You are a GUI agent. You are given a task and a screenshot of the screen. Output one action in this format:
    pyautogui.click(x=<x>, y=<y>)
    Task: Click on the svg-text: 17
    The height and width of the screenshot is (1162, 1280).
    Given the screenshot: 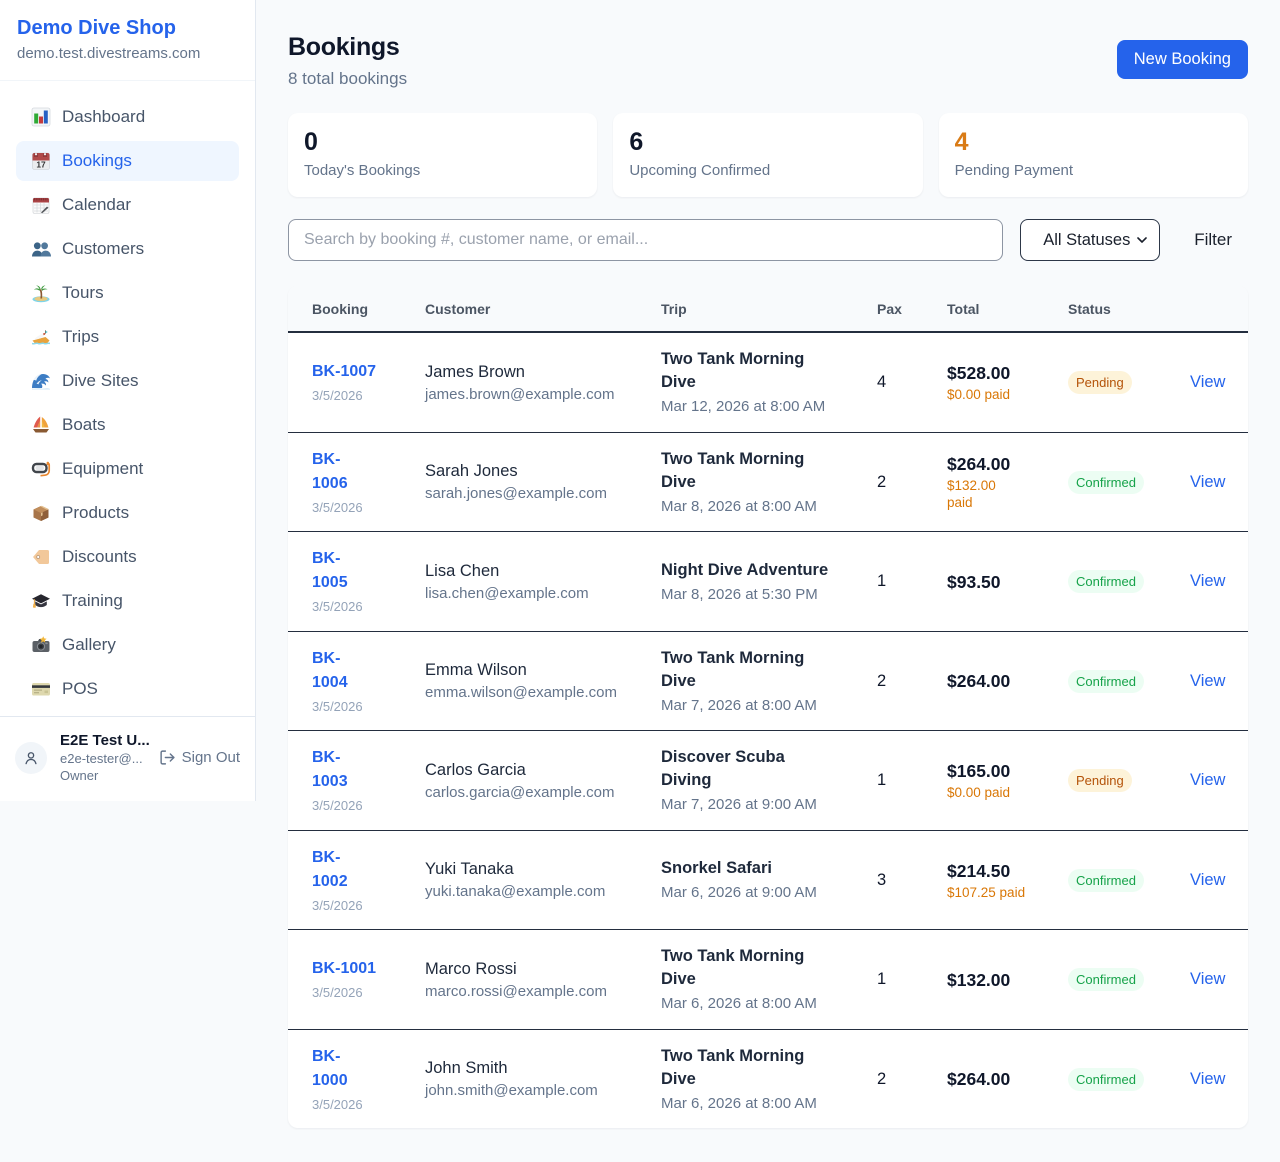 What is the action you would take?
    pyautogui.click(x=41, y=164)
    